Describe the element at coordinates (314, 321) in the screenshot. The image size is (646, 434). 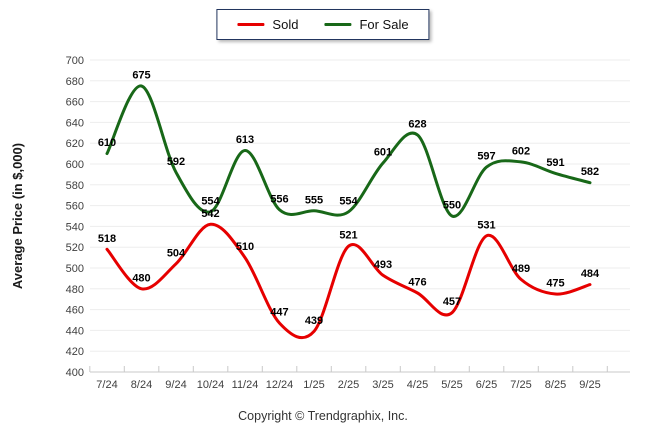
I see `data-label: 439` at that location.